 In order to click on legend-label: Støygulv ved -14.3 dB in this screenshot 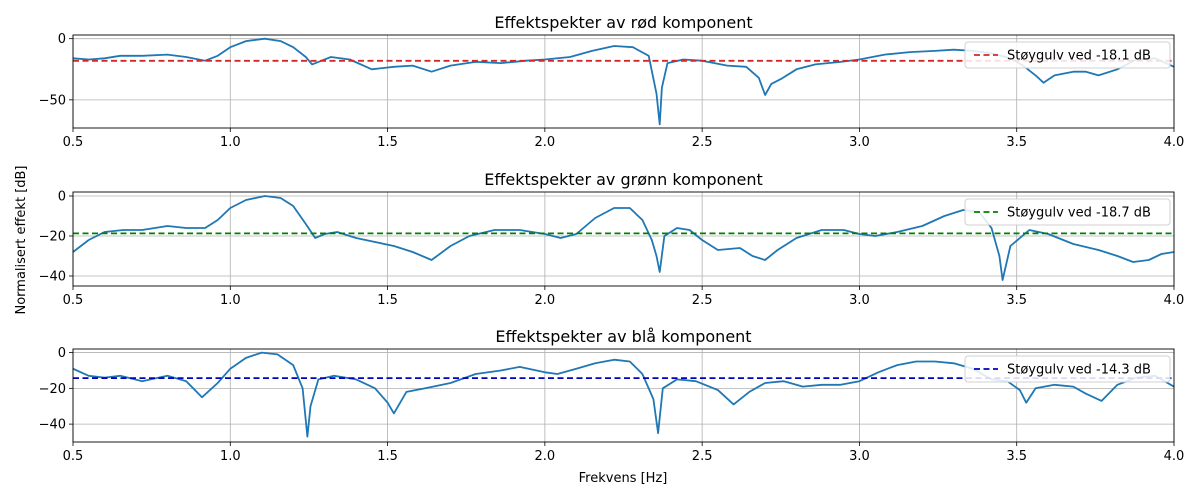, I will do `click(1079, 370)`.